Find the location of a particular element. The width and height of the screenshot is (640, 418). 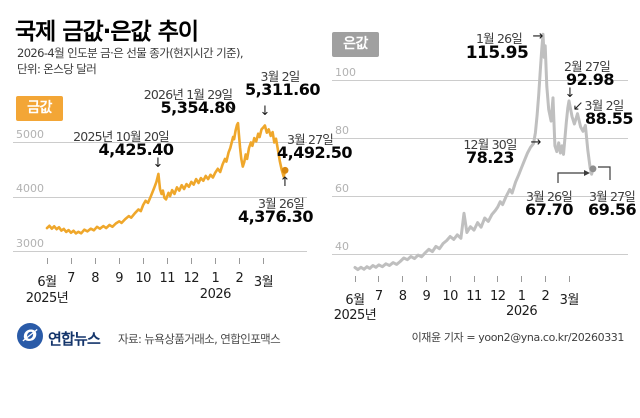

silver-chart-badge: 은값 is located at coordinates (355, 44).